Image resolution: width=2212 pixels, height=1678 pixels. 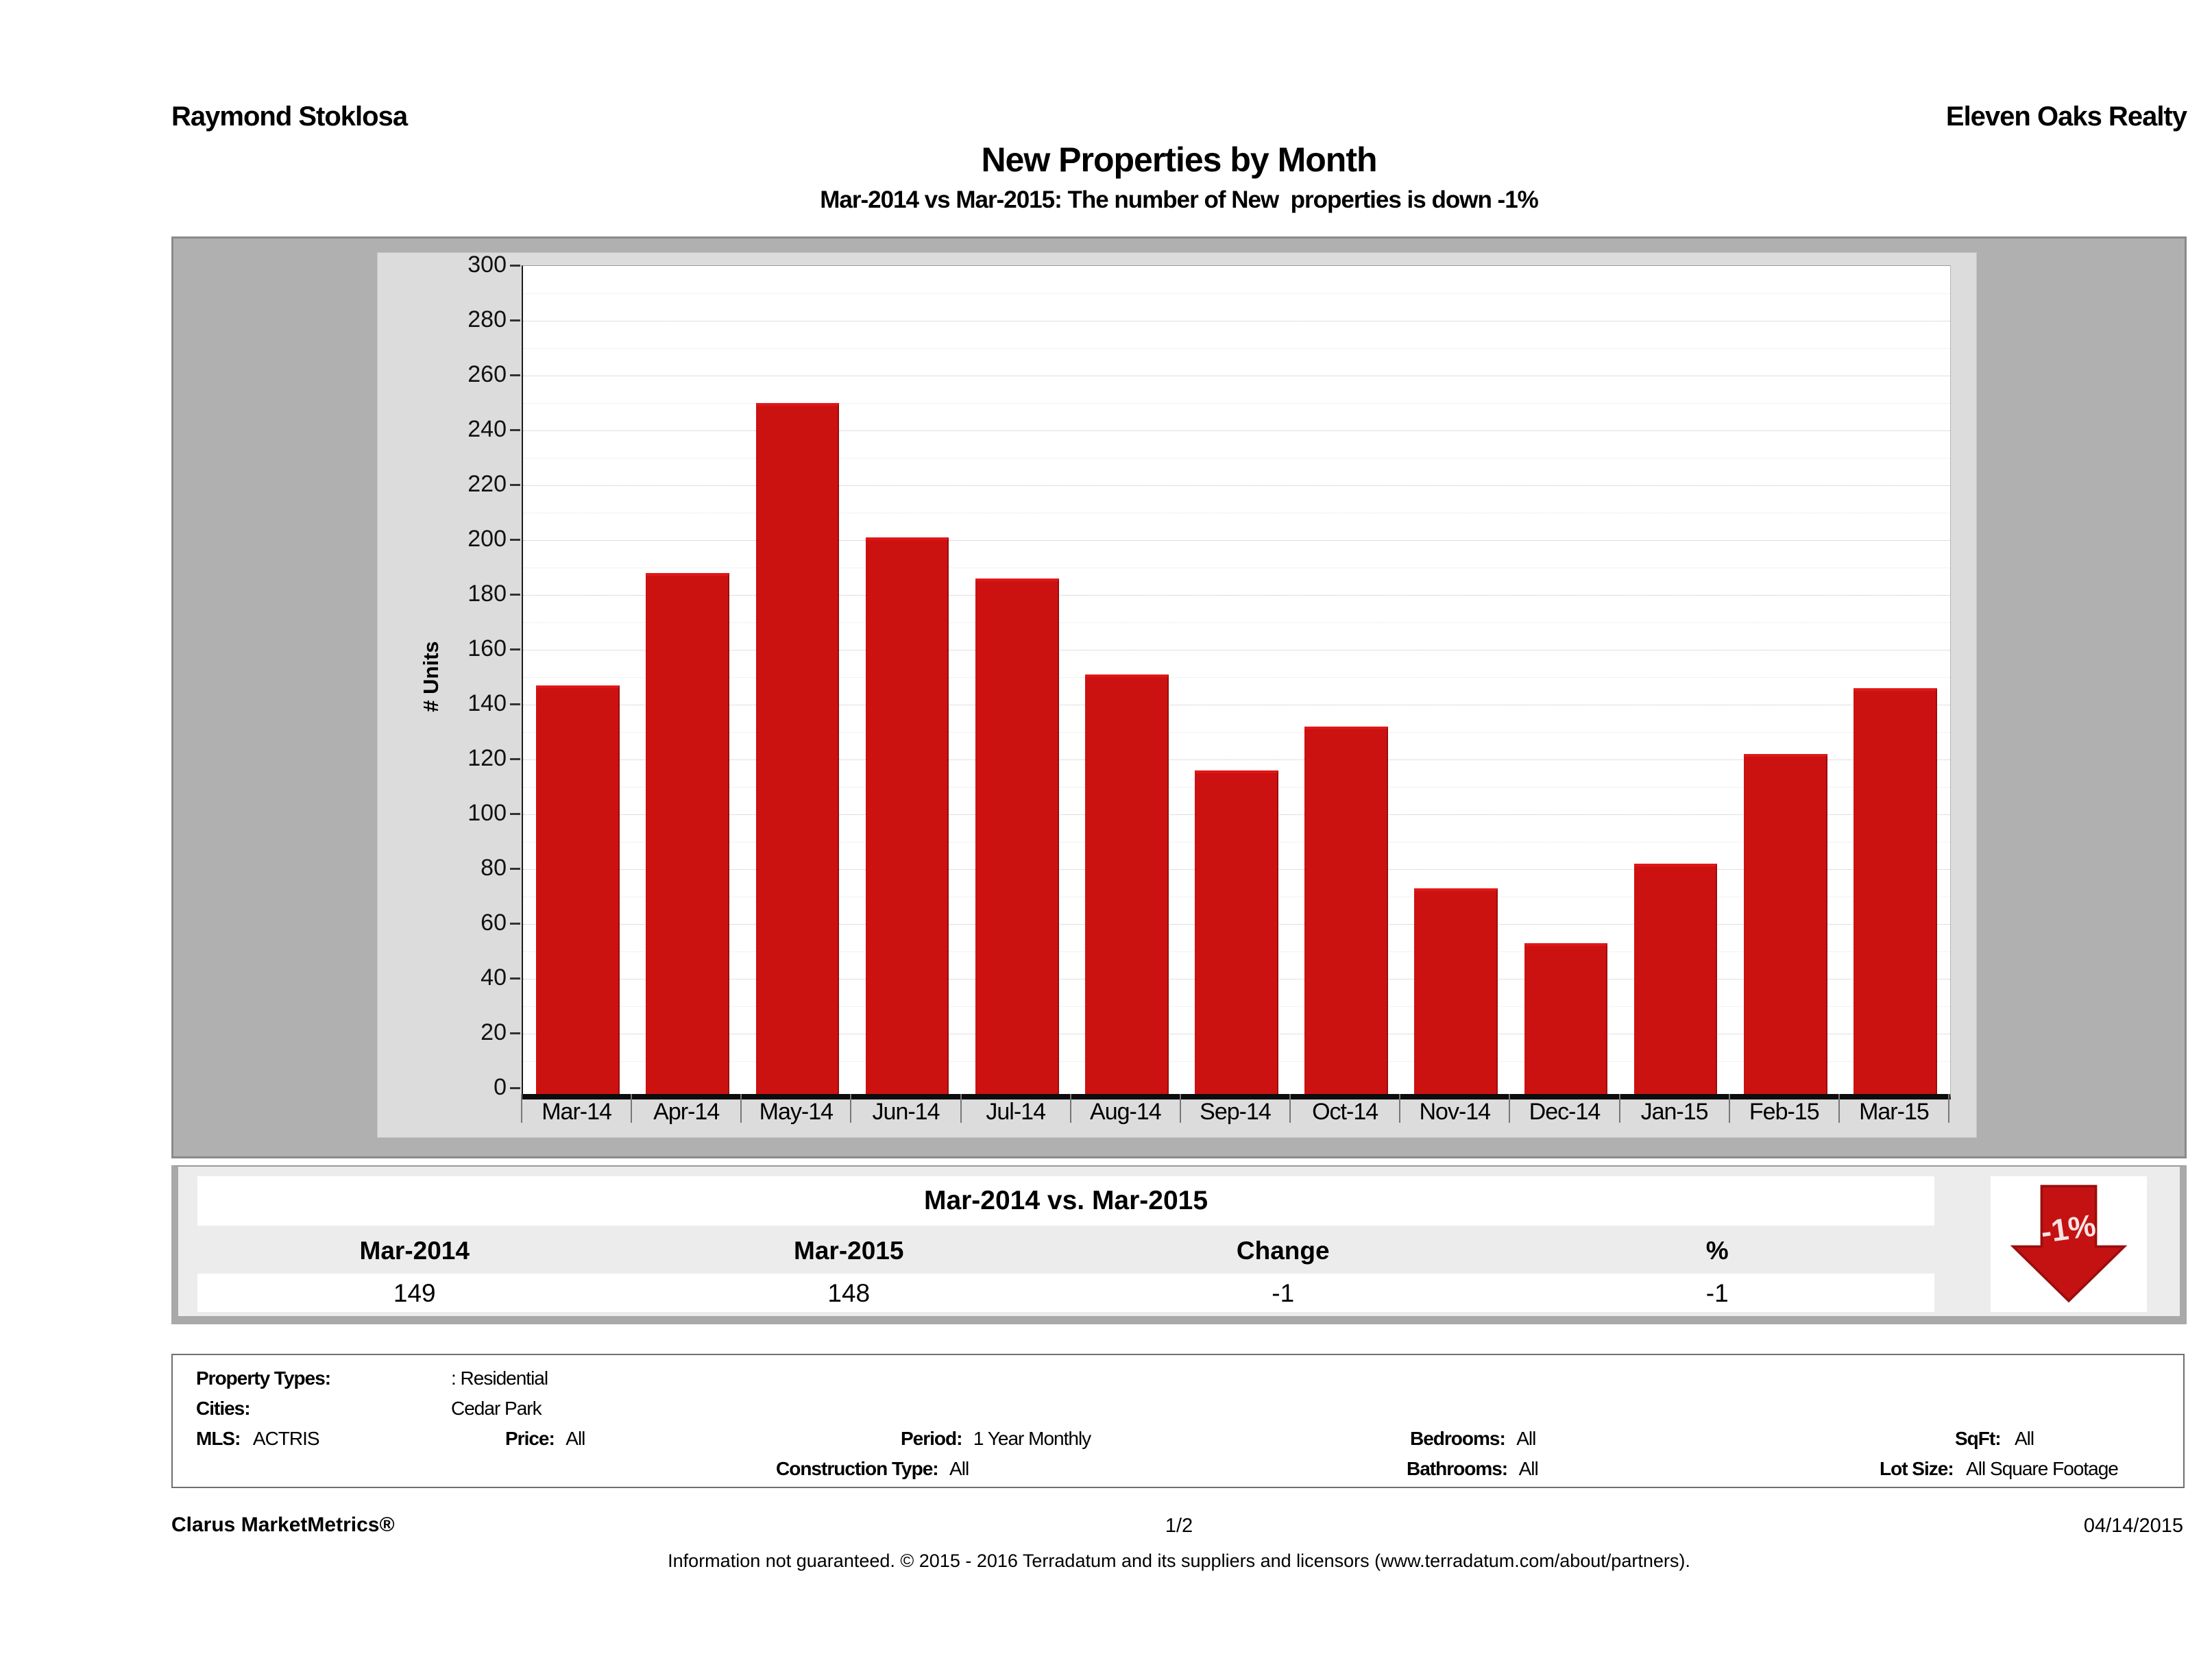 I want to click on period-value: 1 Year Monthly, so click(x=1032, y=1438).